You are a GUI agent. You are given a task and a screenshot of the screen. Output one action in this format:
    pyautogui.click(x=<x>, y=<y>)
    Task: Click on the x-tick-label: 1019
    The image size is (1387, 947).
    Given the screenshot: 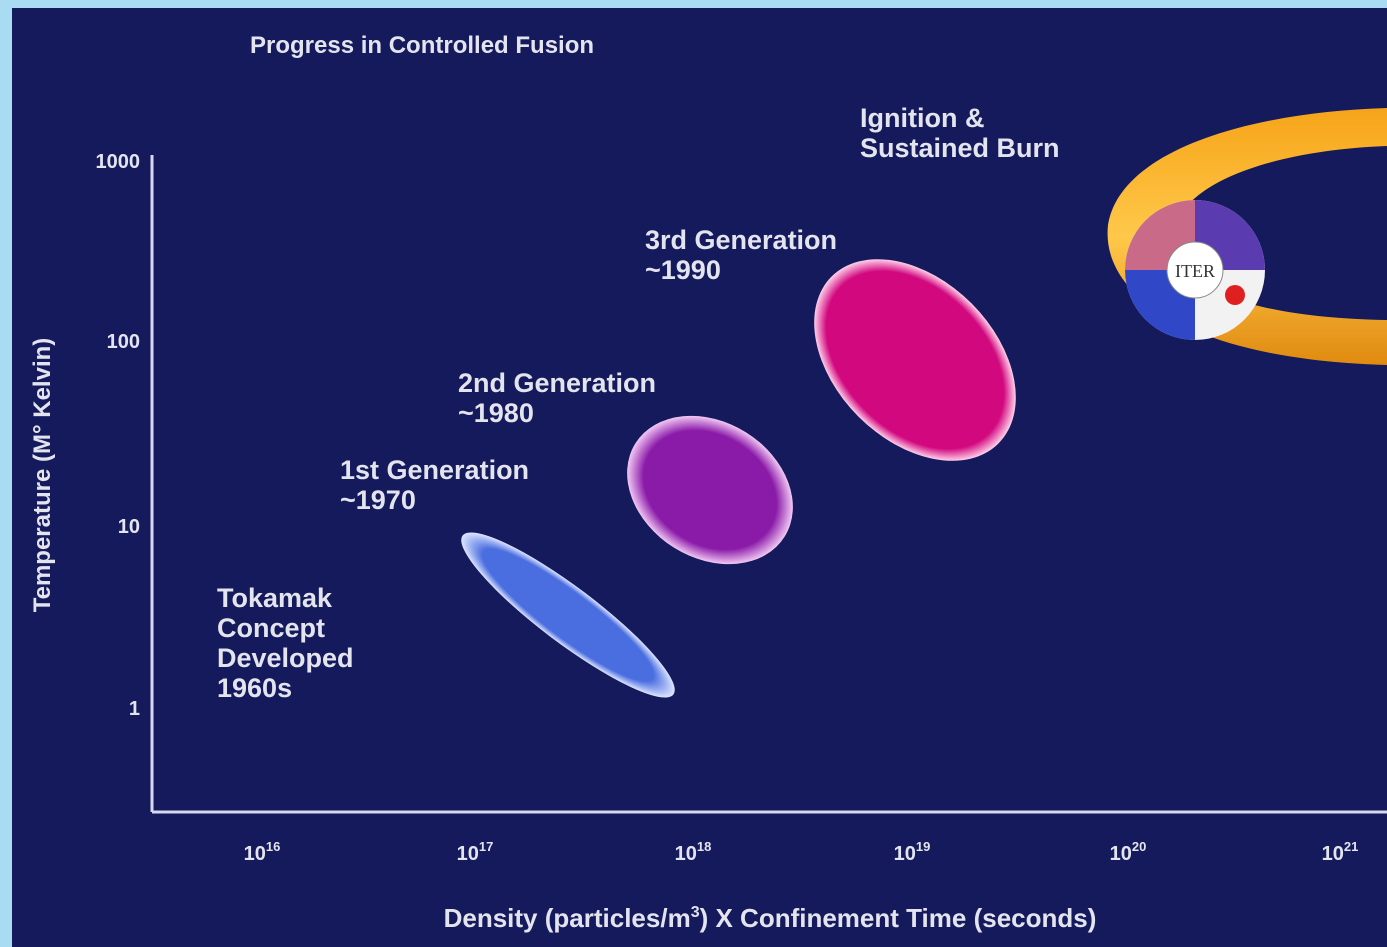 What is the action you would take?
    pyautogui.click(x=912, y=852)
    